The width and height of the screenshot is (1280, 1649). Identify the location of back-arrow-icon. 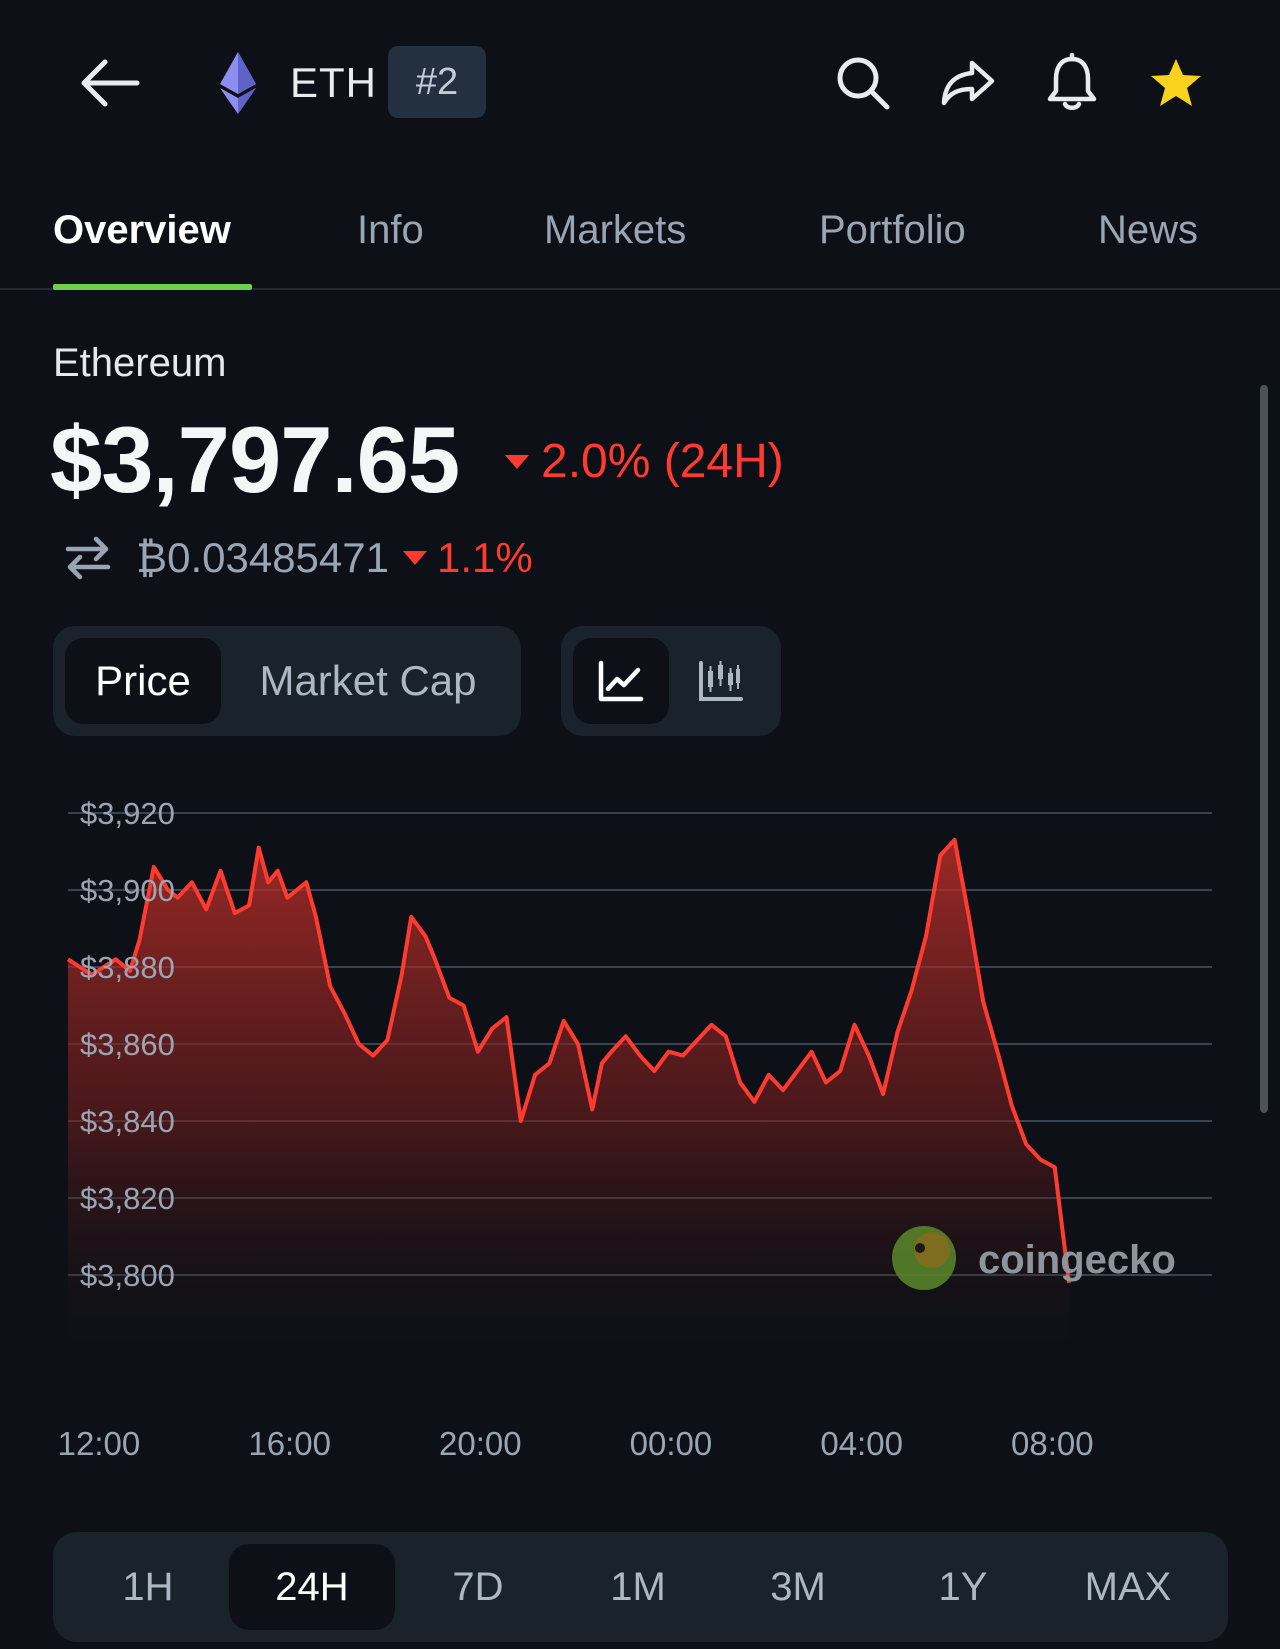
(110, 83).